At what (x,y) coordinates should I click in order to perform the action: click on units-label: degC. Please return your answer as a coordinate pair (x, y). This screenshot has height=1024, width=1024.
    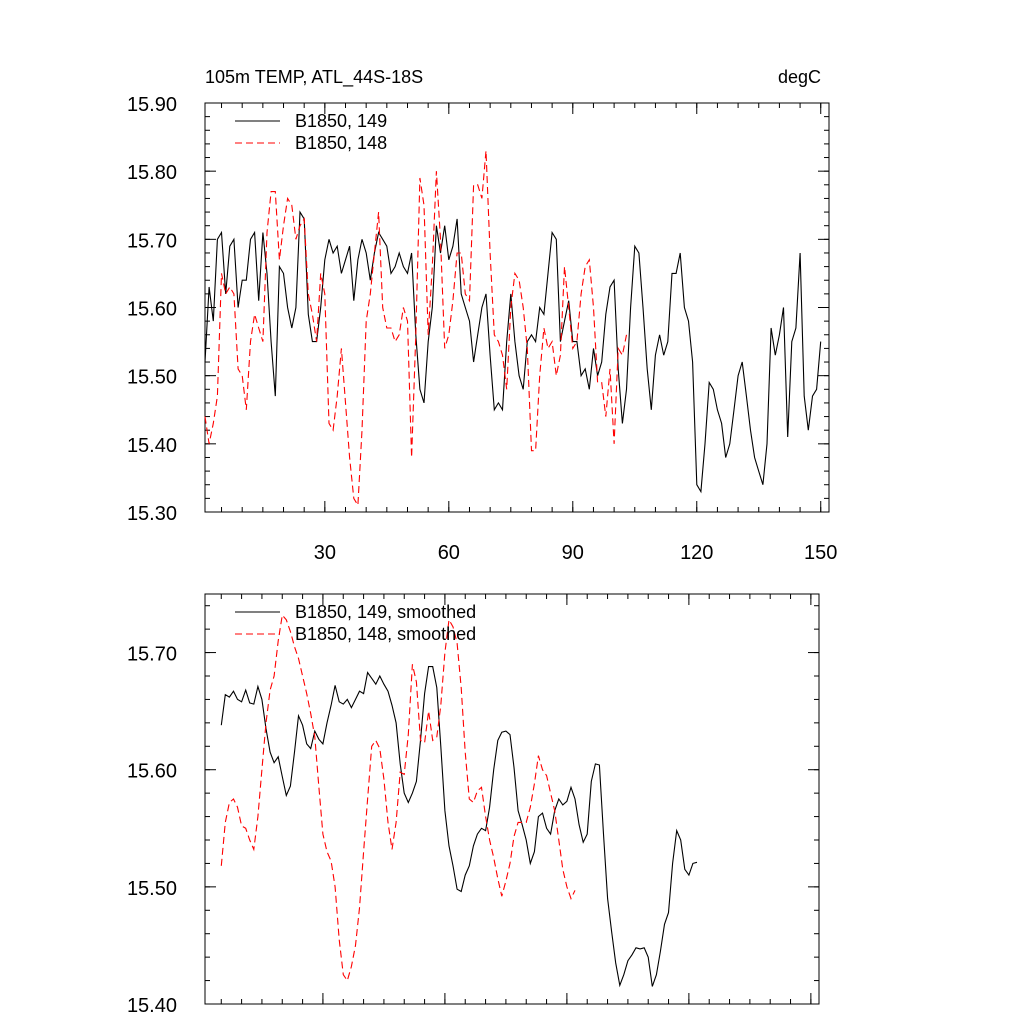
    Looking at the image, I should click on (799, 77).